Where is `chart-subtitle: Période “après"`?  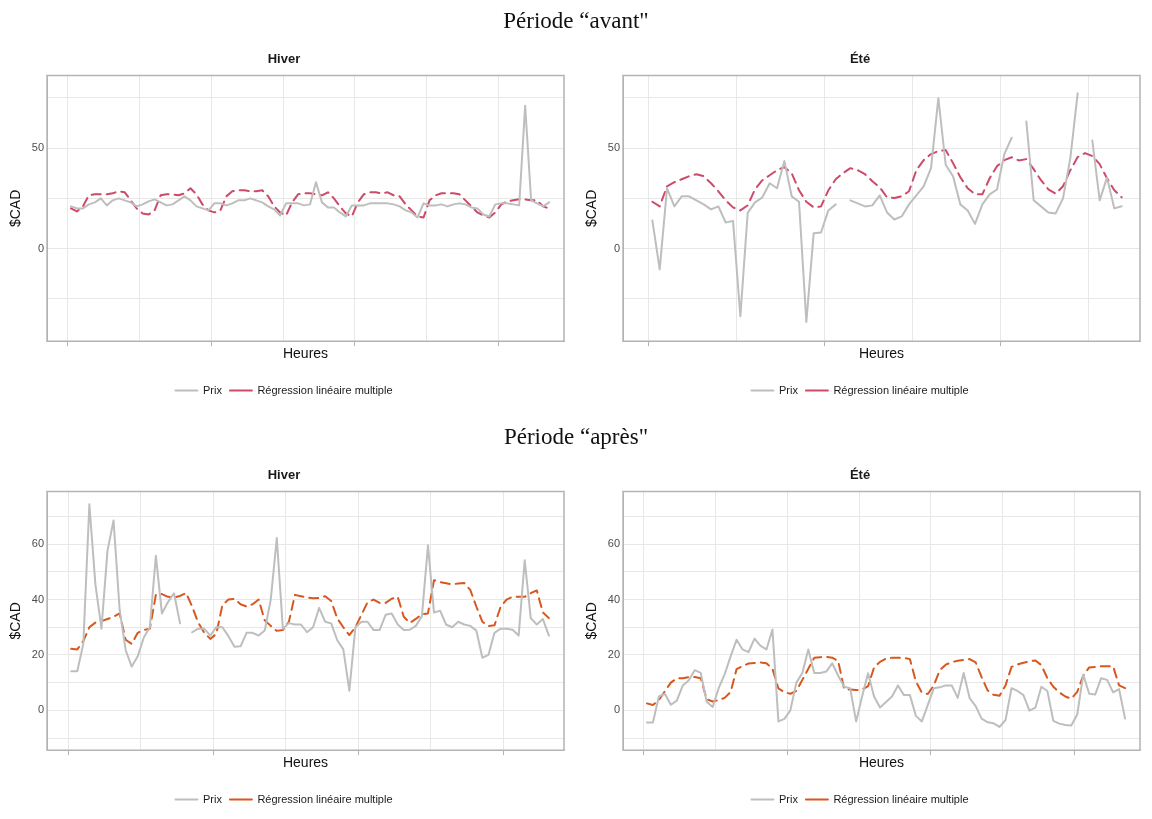 chart-subtitle: Période “après" is located at coordinates (576, 437).